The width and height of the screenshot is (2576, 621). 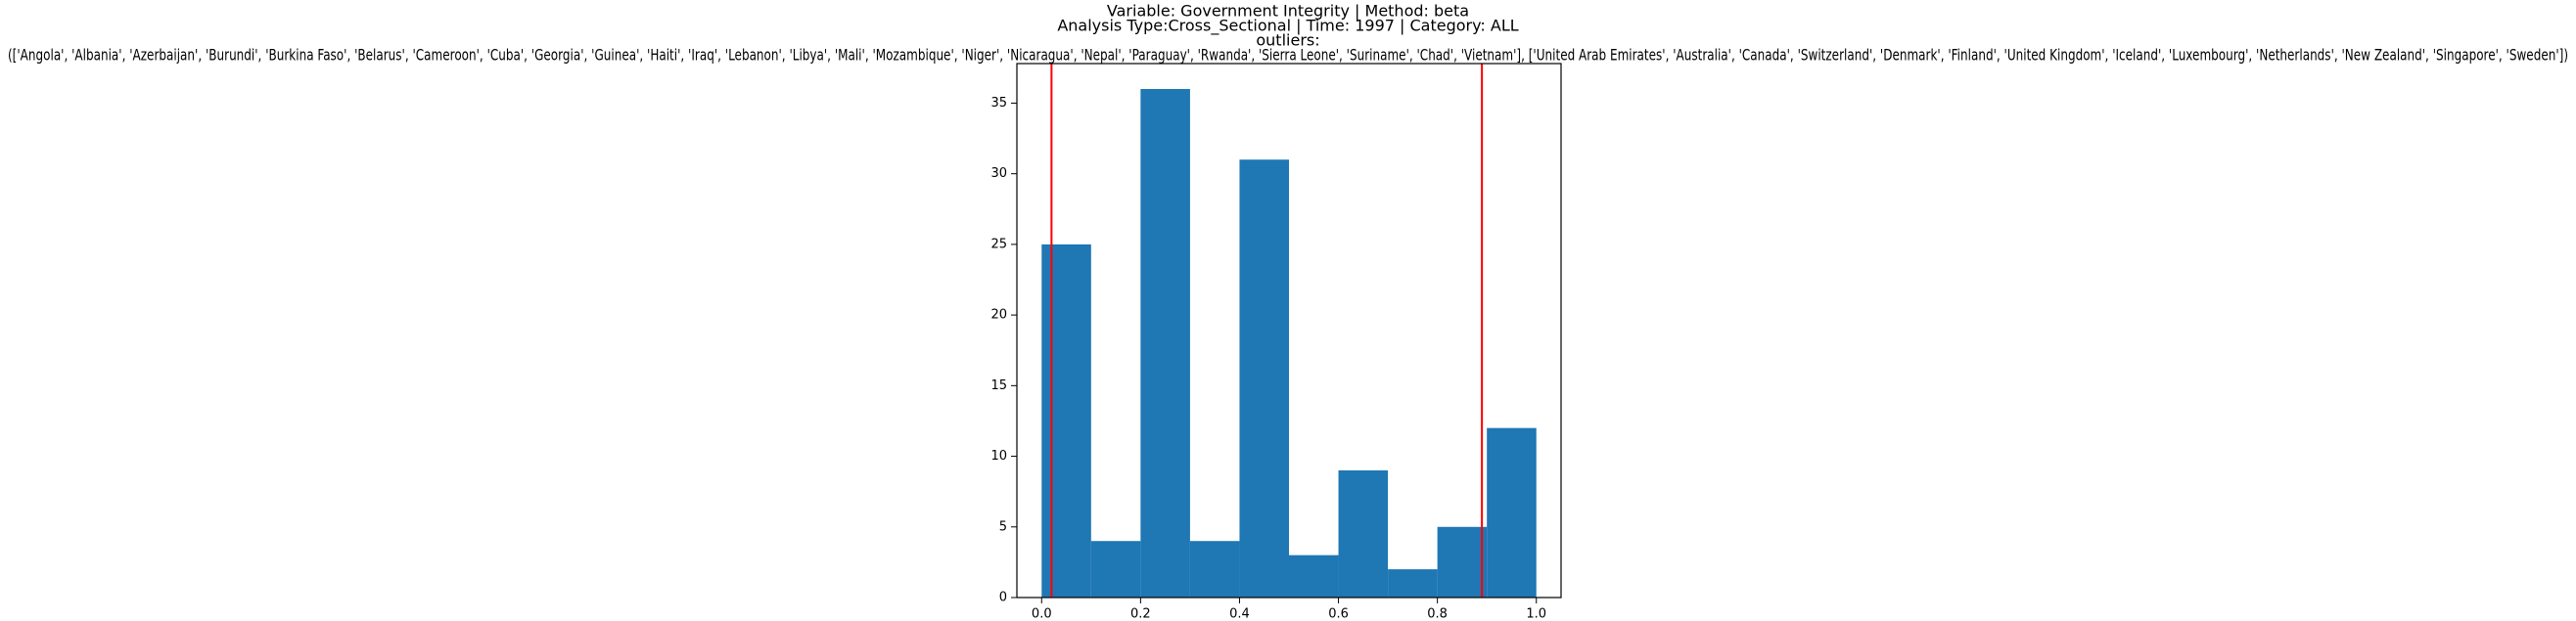 What do you see at coordinates (998, 103) in the screenshot?
I see `y-tick-label: 35` at bounding box center [998, 103].